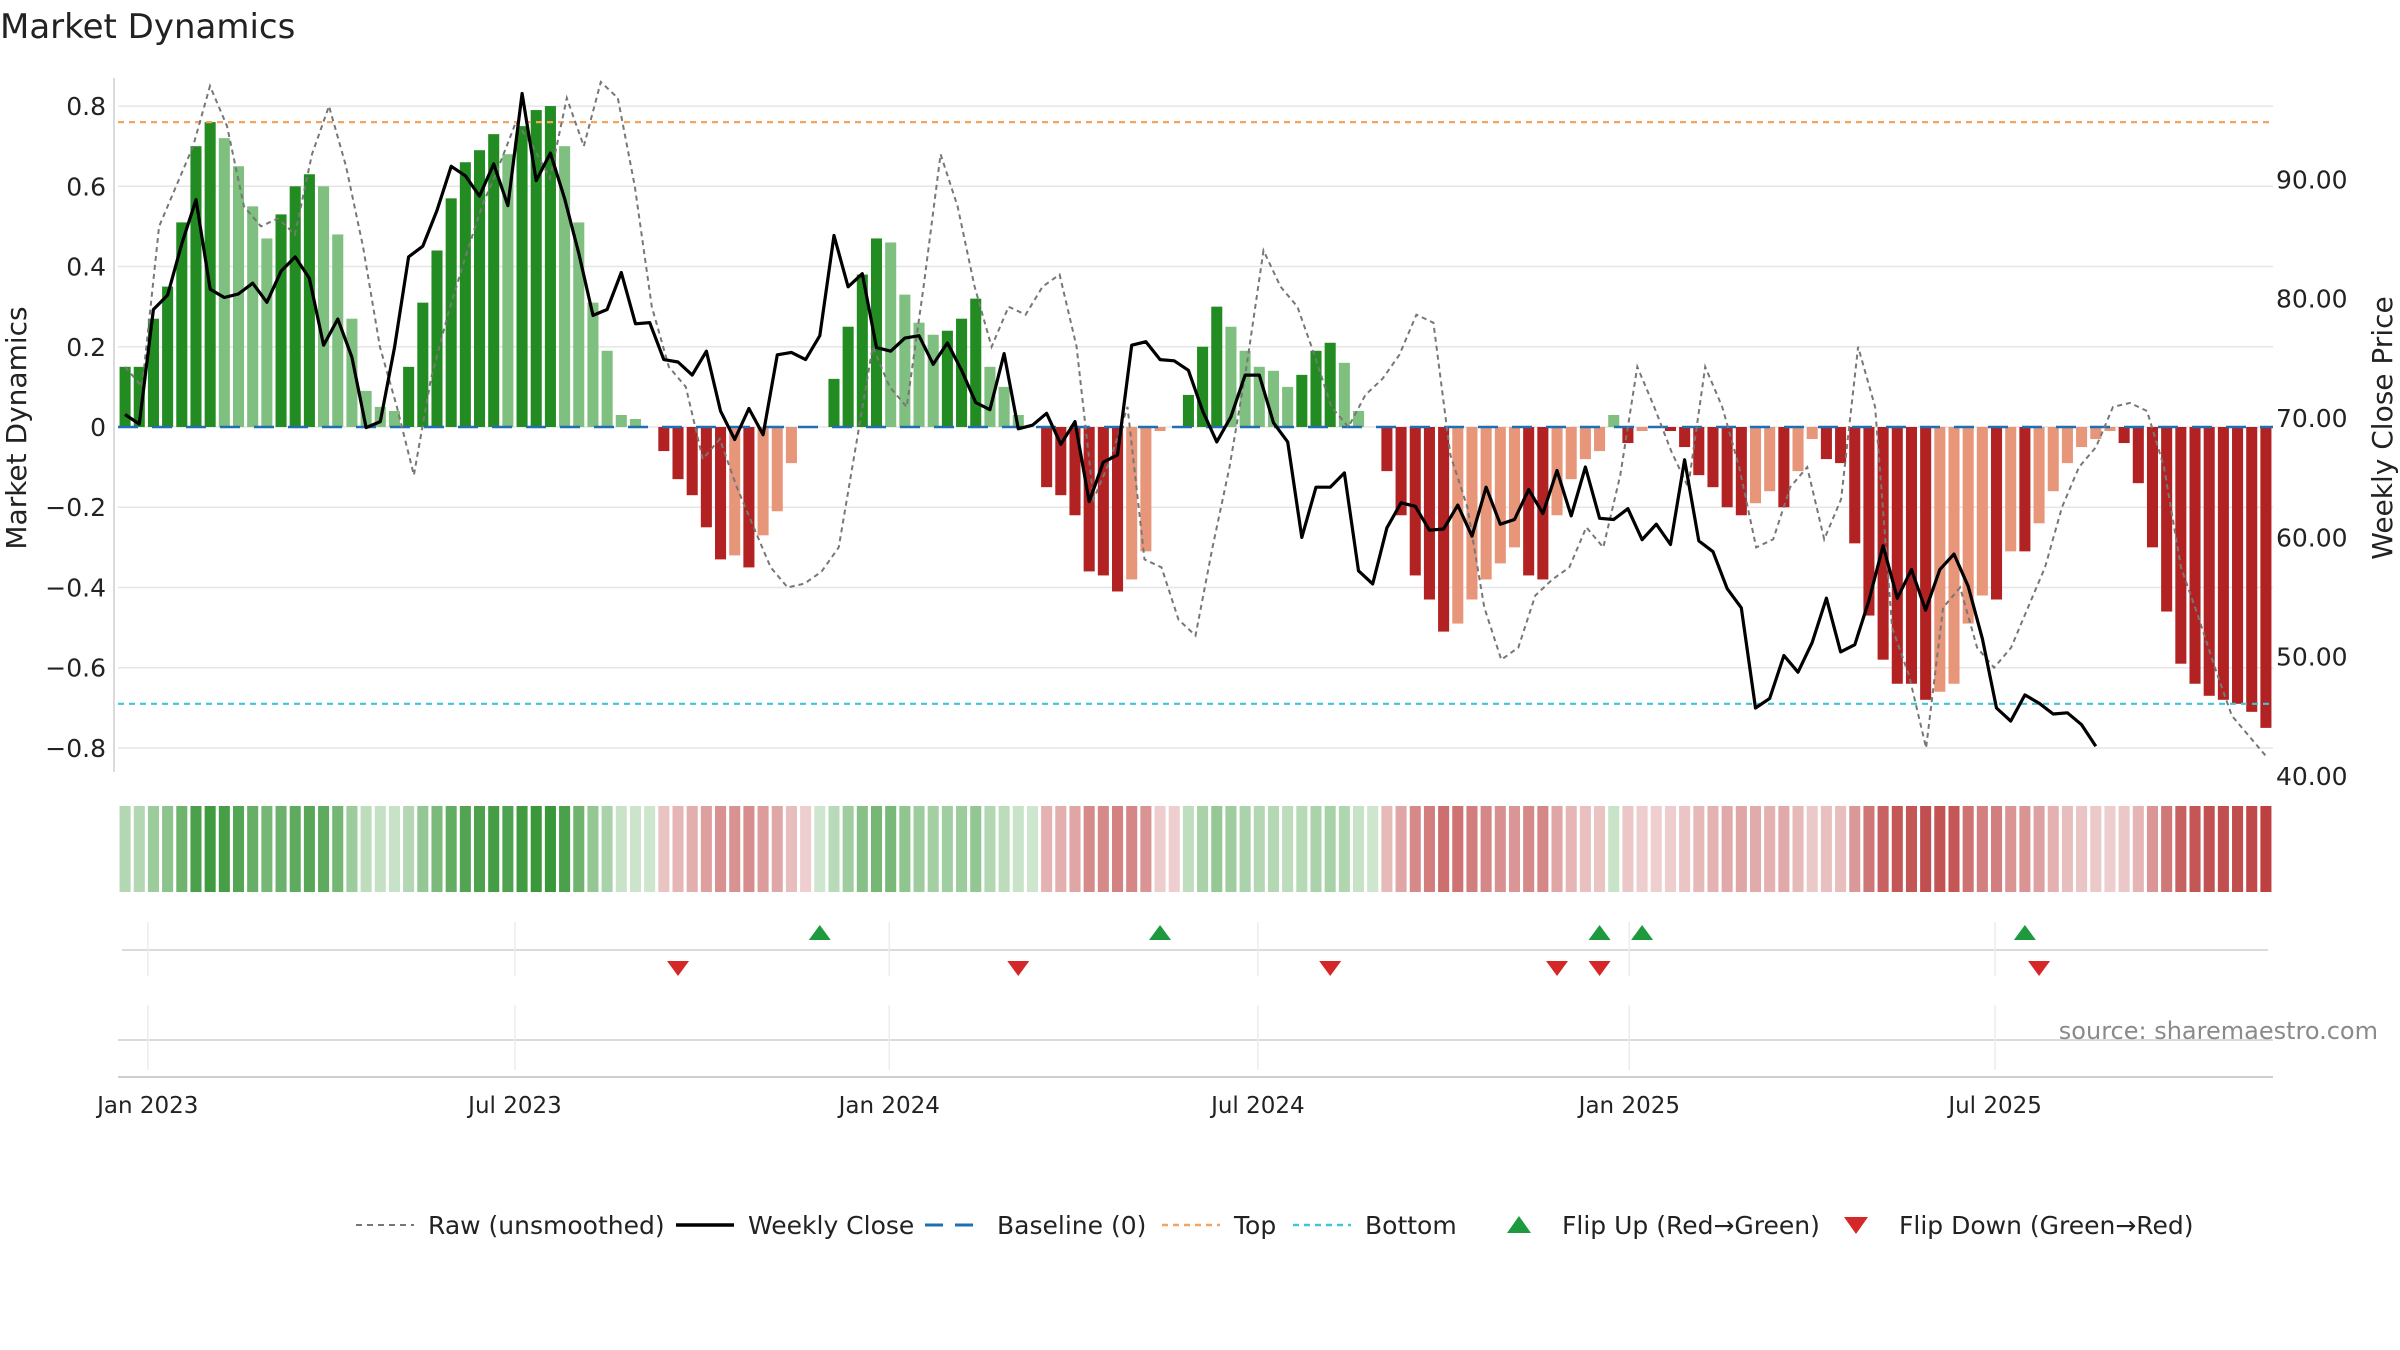 Image resolution: width=2400 pixels, height=1350 pixels. What do you see at coordinates (1411, 1225) in the screenshot?
I see `legend-label: Bottom` at bounding box center [1411, 1225].